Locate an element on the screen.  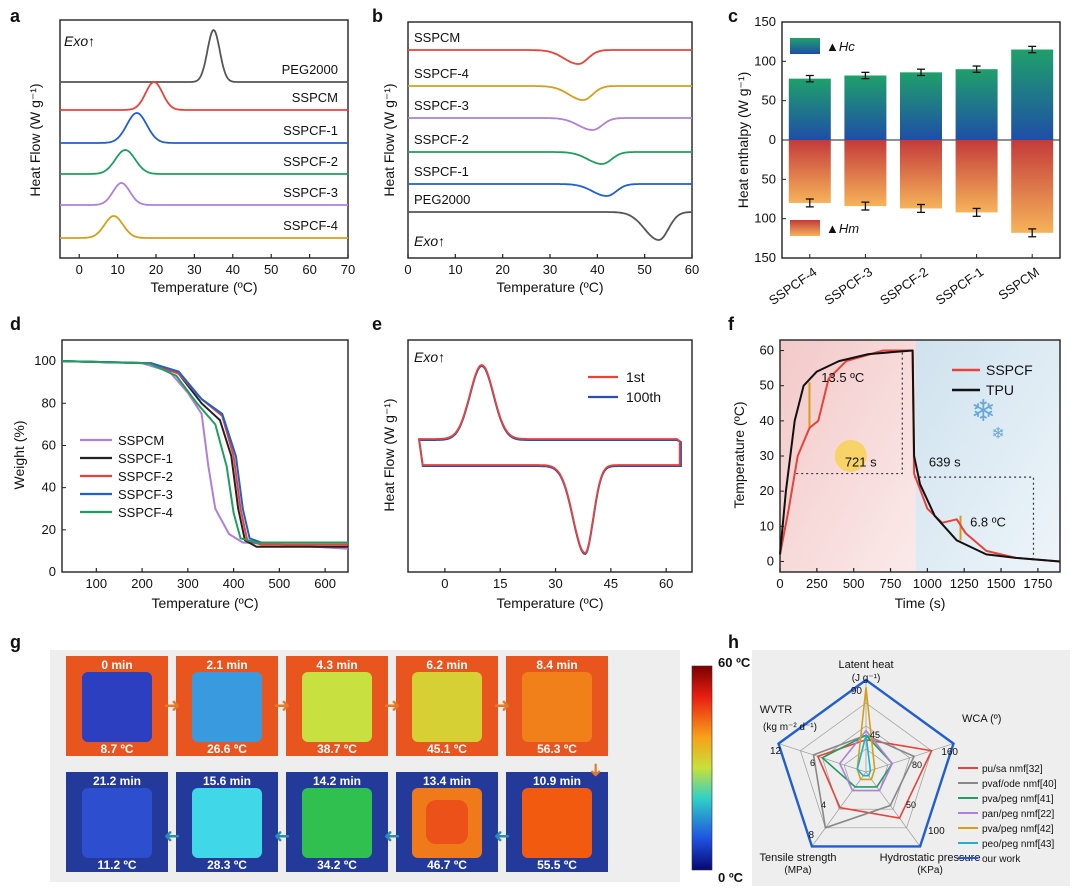
panel-b-series-label: SSPCF-2 is located at coordinates (441, 139).